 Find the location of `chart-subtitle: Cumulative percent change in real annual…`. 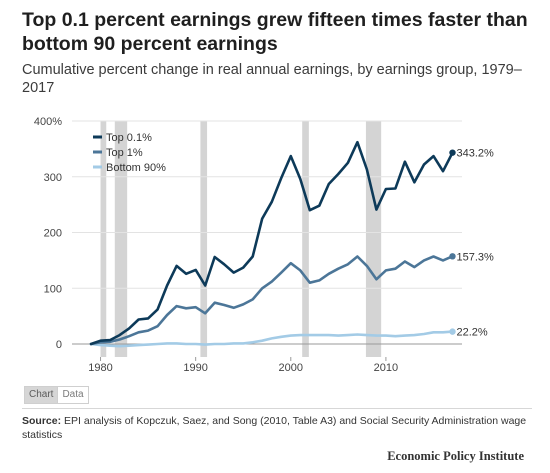

chart-subtitle: Cumulative percent change in real annual… is located at coordinates (272, 79).